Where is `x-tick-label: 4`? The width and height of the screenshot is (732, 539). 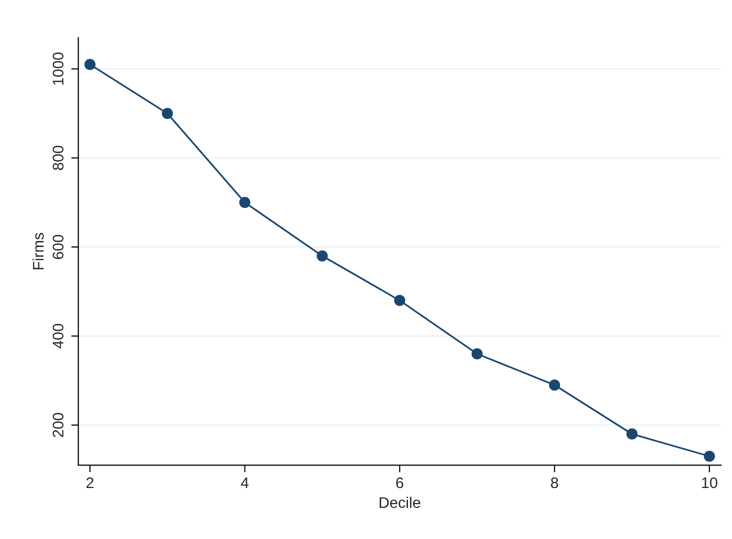
x-tick-label: 4 is located at coordinates (244, 483).